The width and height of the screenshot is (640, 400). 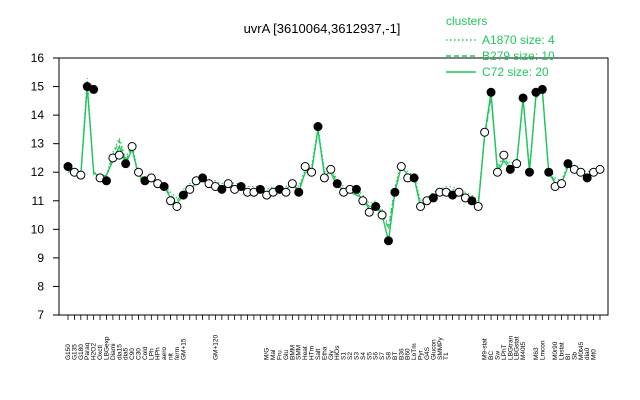 I want to click on y-axis: 7 8 9 10 11 12 13 14 15 16, so click(x=45, y=186).